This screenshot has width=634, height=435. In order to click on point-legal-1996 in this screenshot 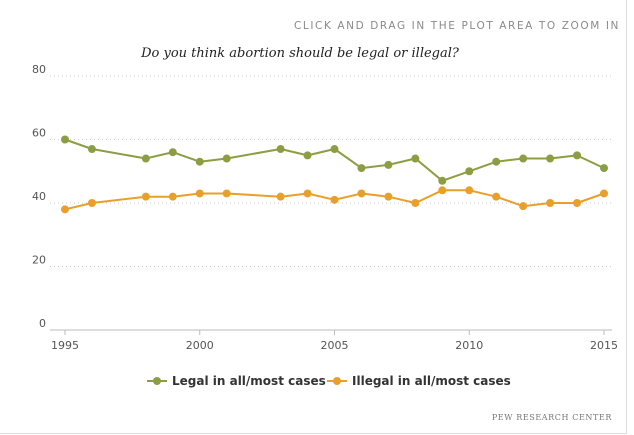, I will do `click(91, 149)`.